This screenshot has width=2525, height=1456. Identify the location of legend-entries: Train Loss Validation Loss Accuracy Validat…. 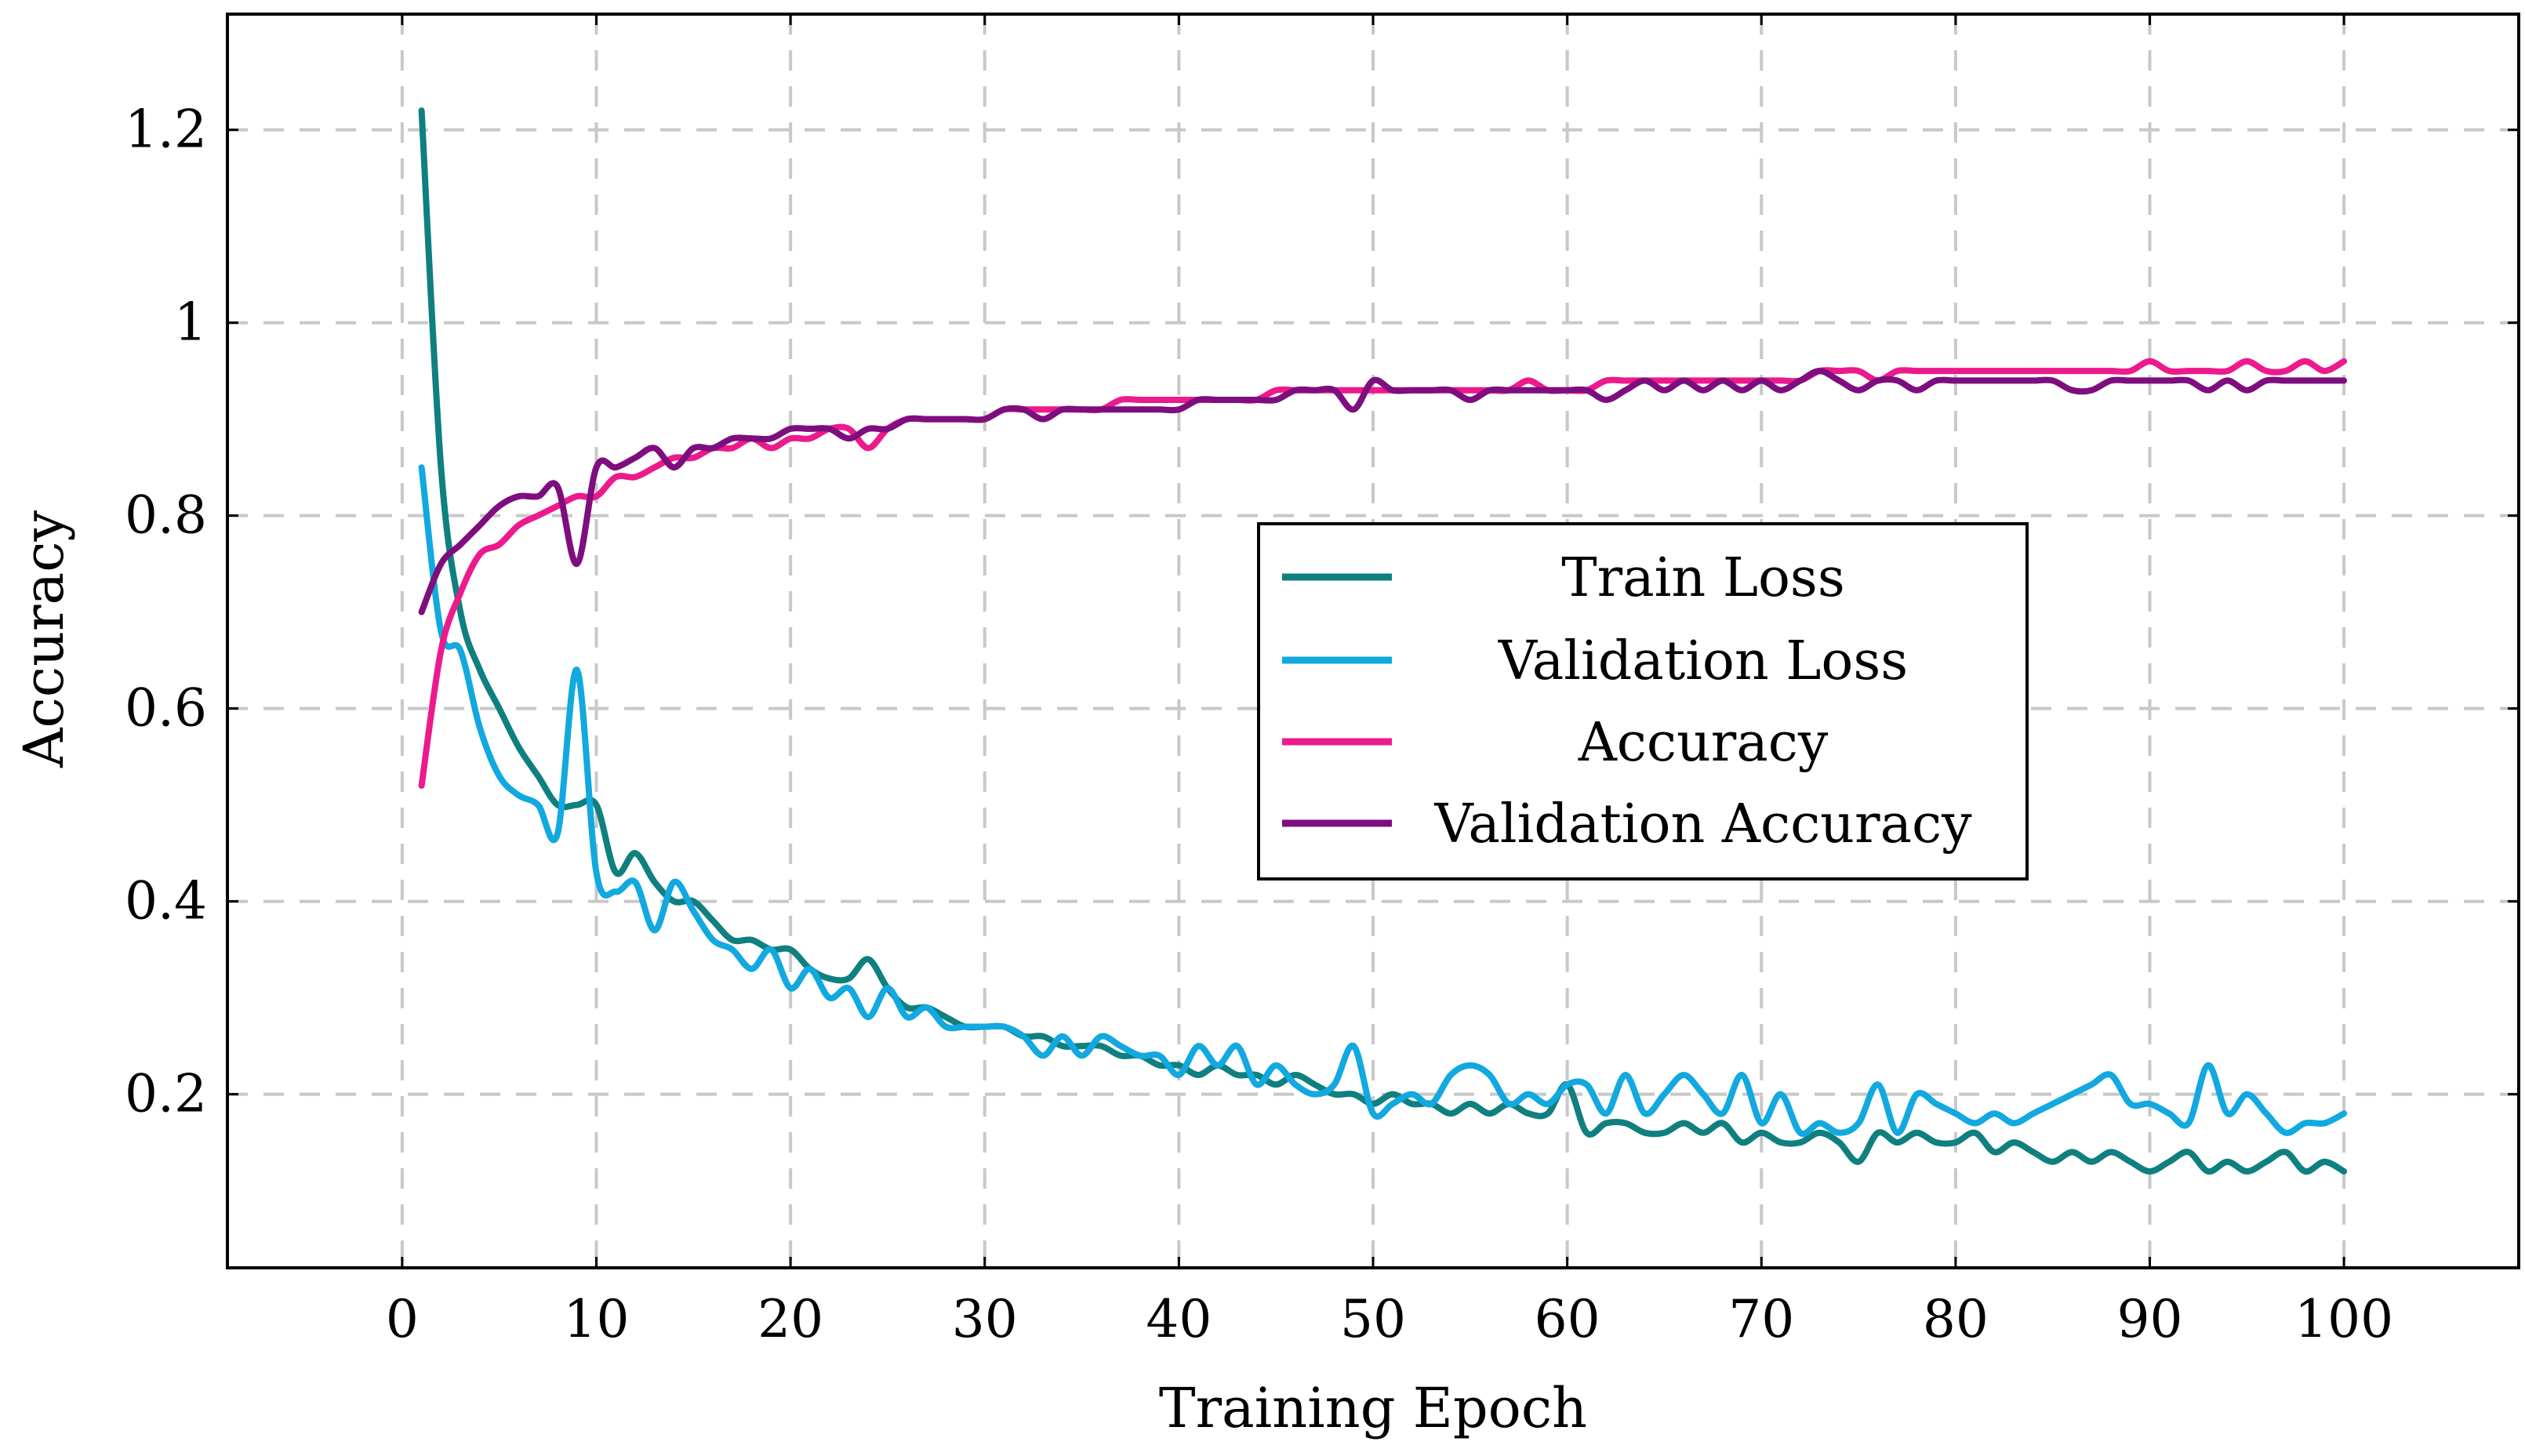
(1627, 701).